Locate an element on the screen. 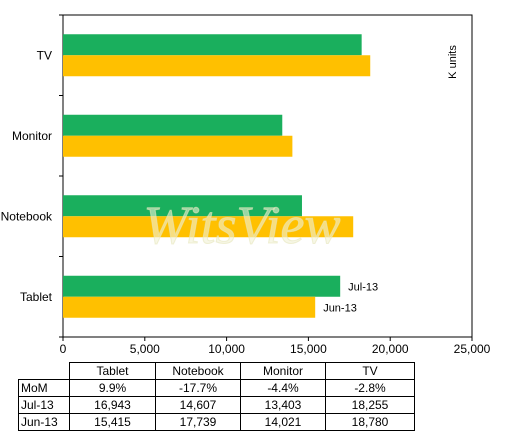 This screenshot has height=442, width=511. column-header: Notebook is located at coordinates (198, 371).